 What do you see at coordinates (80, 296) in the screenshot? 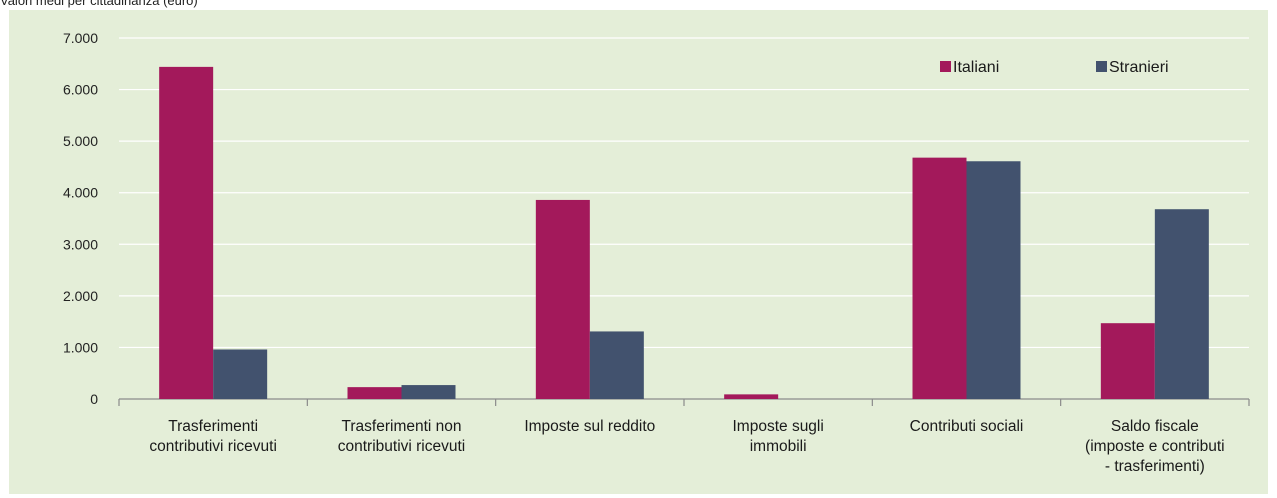
I see `y-tick-label: 2.000` at bounding box center [80, 296].